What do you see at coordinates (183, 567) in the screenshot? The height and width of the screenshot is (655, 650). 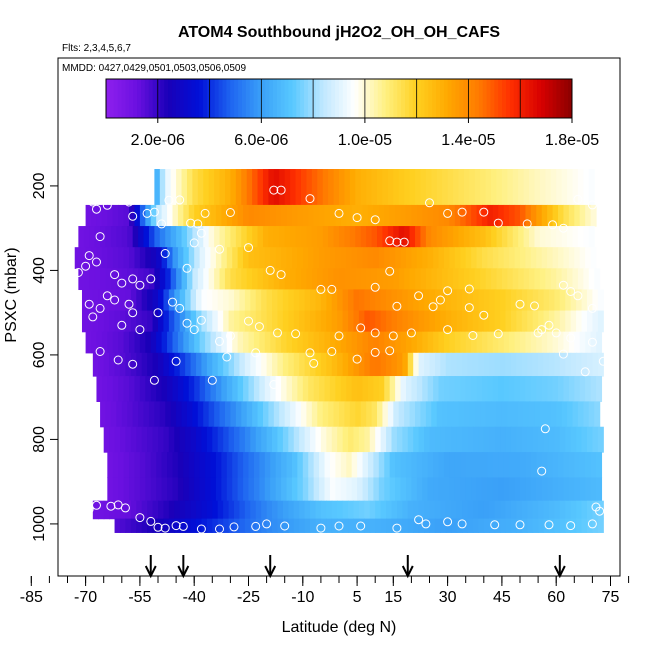 I see `flight-arrow` at bounding box center [183, 567].